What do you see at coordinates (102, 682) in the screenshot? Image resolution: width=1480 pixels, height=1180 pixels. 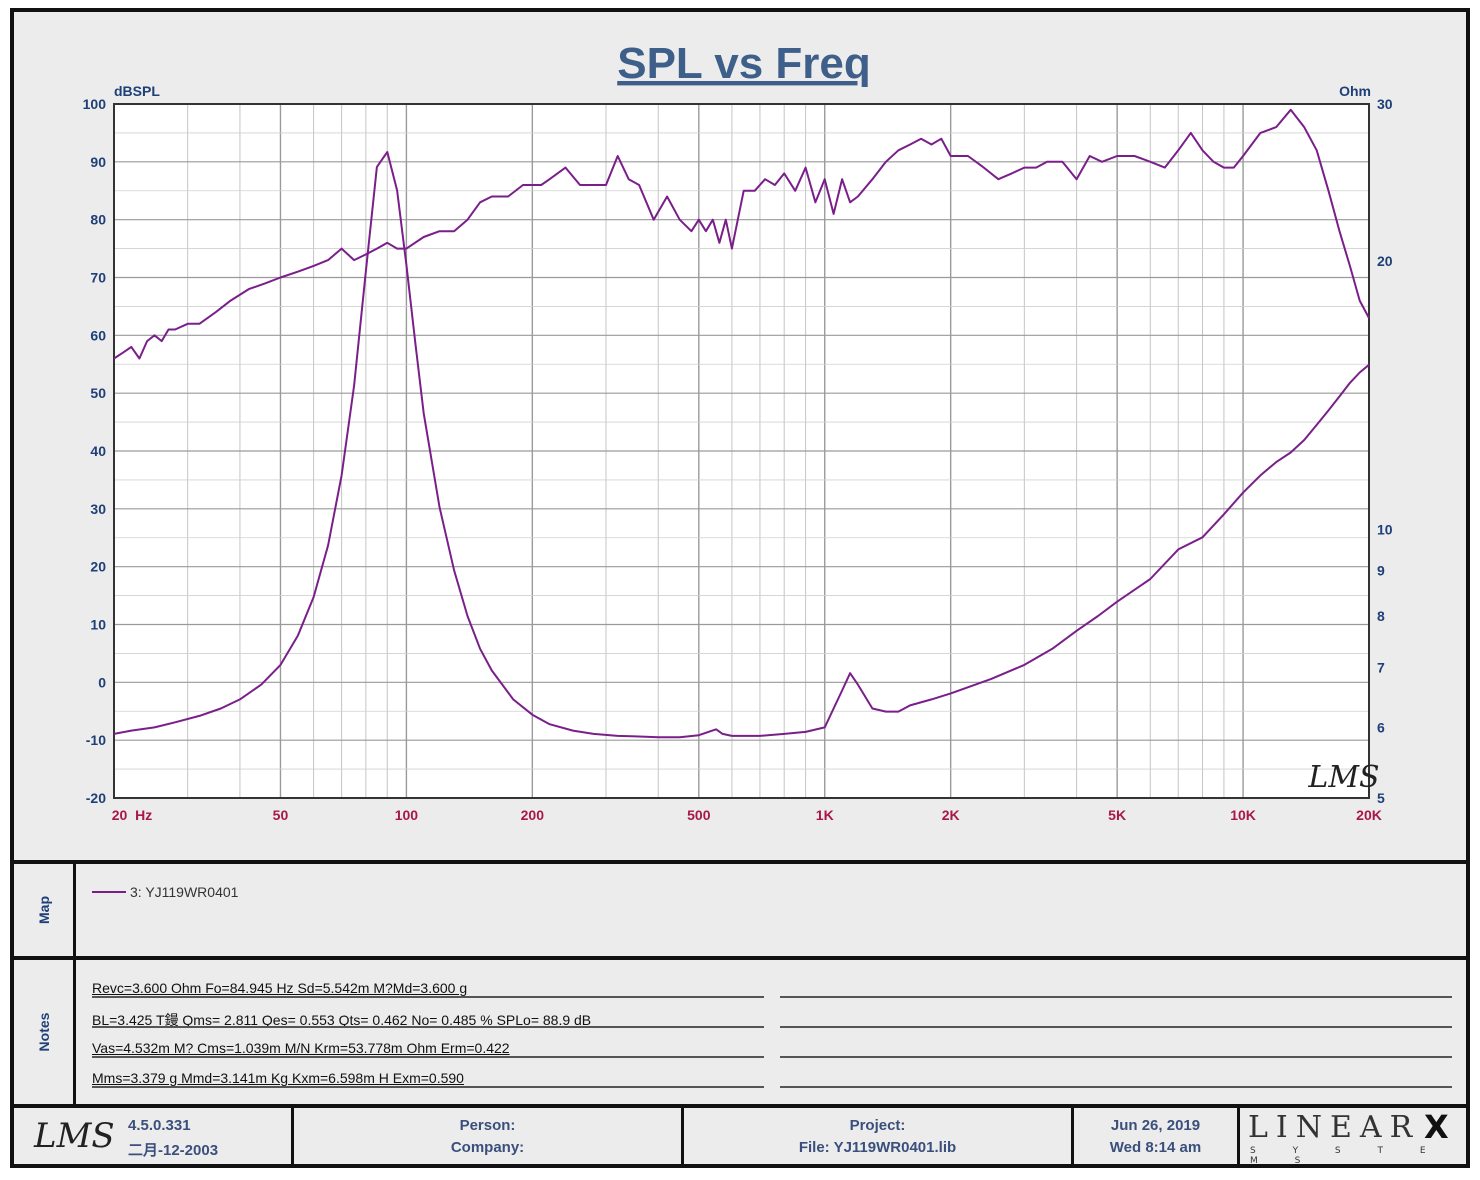 I see `y-left-tick-label: 0` at bounding box center [102, 682].